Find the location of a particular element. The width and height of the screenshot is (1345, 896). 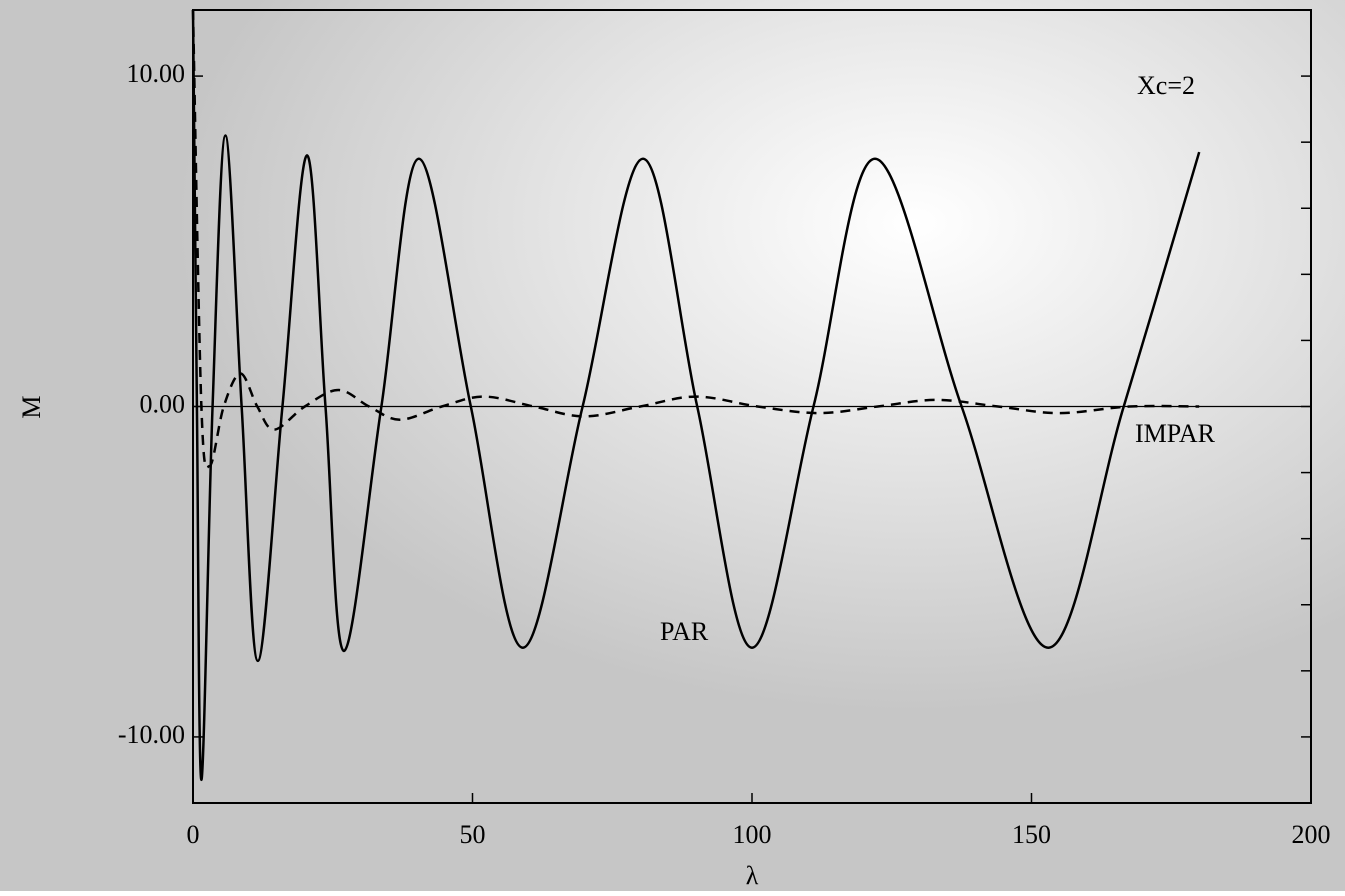

y-tick-label: 10.00 is located at coordinates (156, 73).